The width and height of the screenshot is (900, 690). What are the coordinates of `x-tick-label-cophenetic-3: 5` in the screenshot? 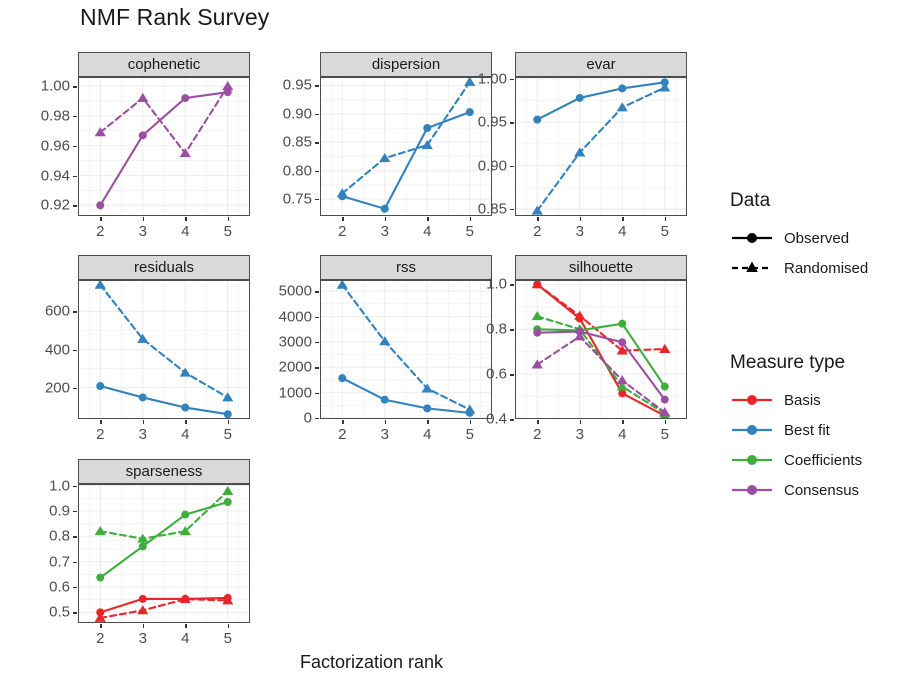 It's located at (227, 231).